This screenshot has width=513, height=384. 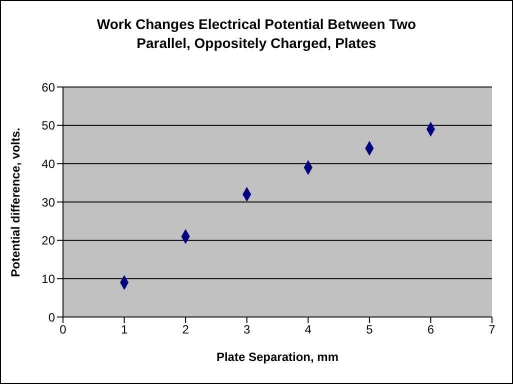 I want to click on y-tick-label: 20, so click(x=49, y=241).